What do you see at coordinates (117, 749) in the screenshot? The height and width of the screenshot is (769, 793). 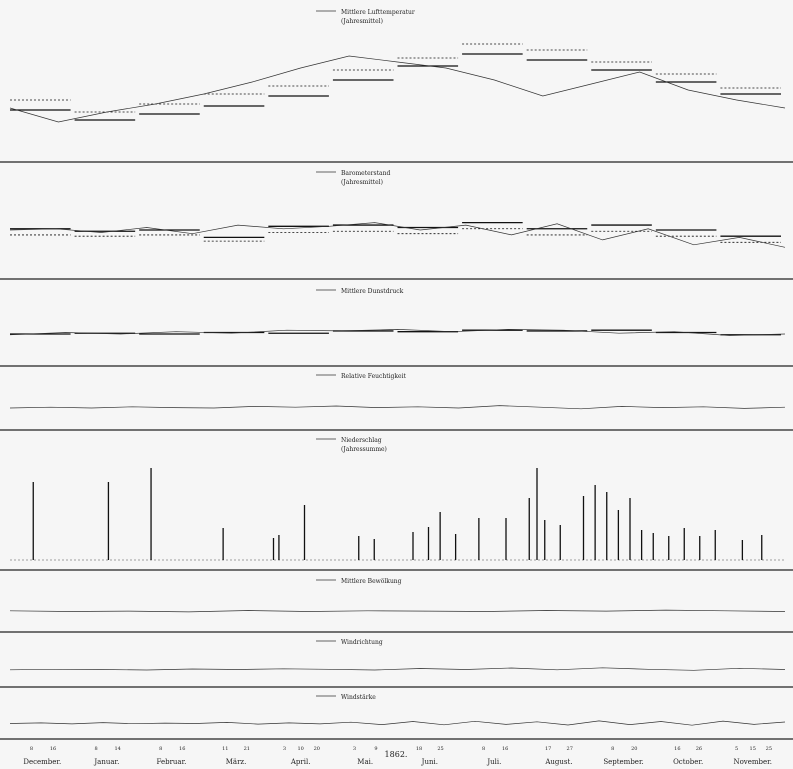 I see `day-tick-1-1: 14` at bounding box center [117, 749].